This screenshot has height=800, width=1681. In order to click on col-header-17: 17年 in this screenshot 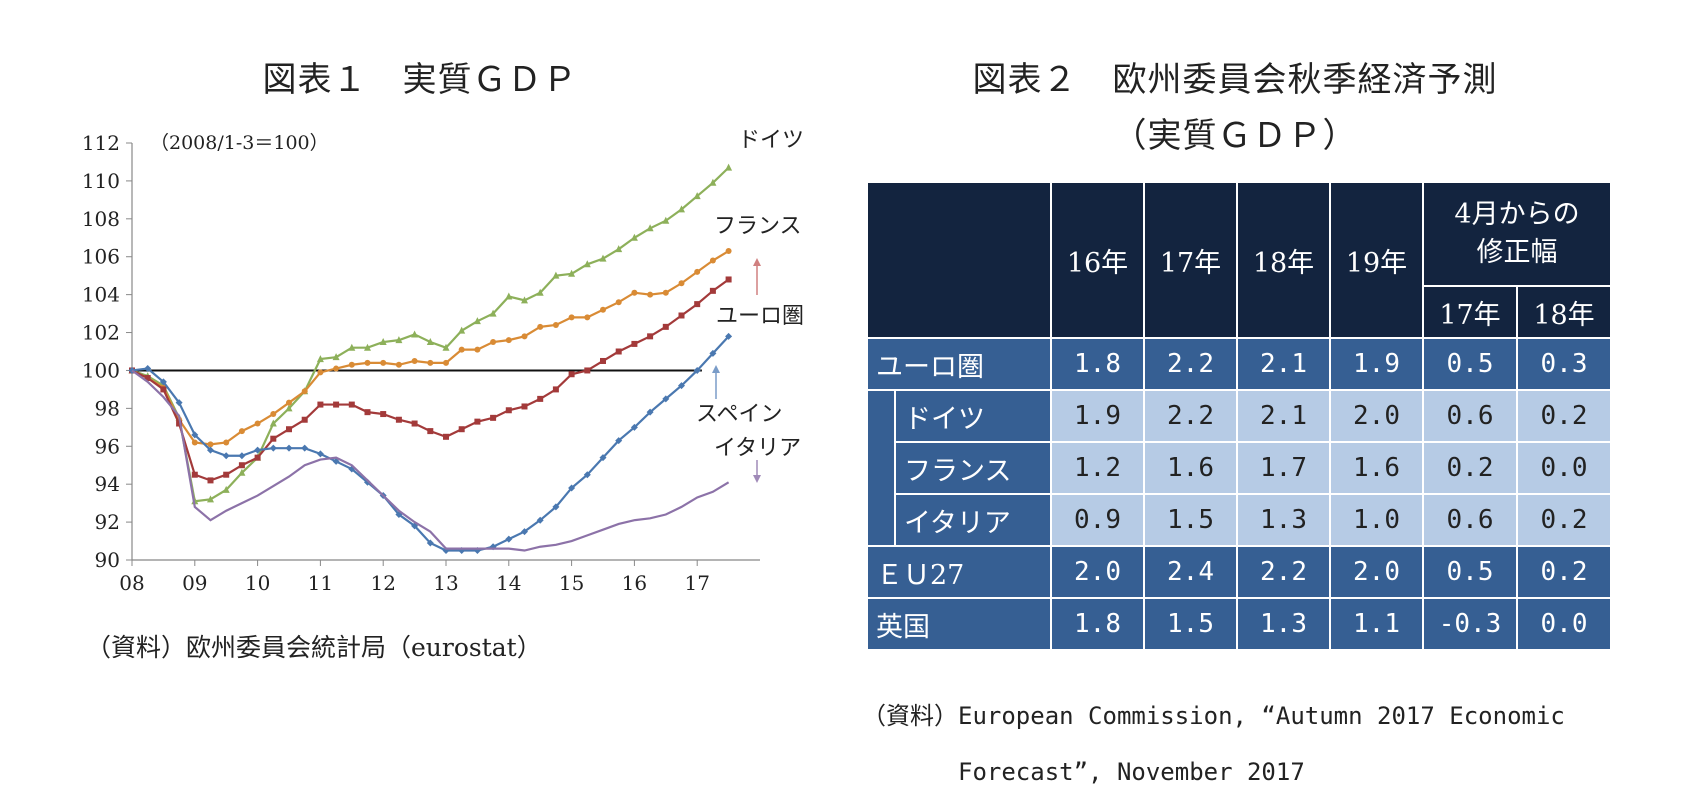, I will do `click(1190, 260)`.